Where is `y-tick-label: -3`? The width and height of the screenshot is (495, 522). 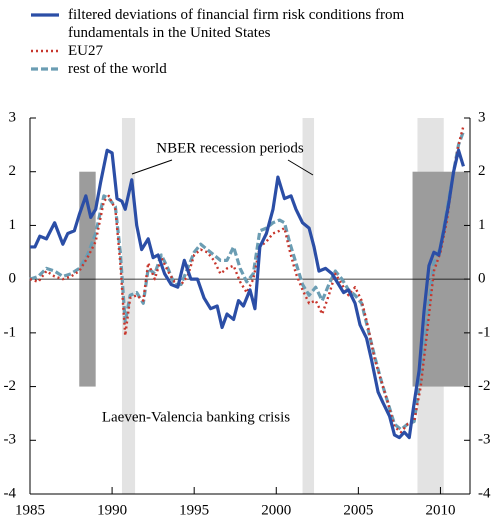
y-tick-label: -3 is located at coordinates (10, 440).